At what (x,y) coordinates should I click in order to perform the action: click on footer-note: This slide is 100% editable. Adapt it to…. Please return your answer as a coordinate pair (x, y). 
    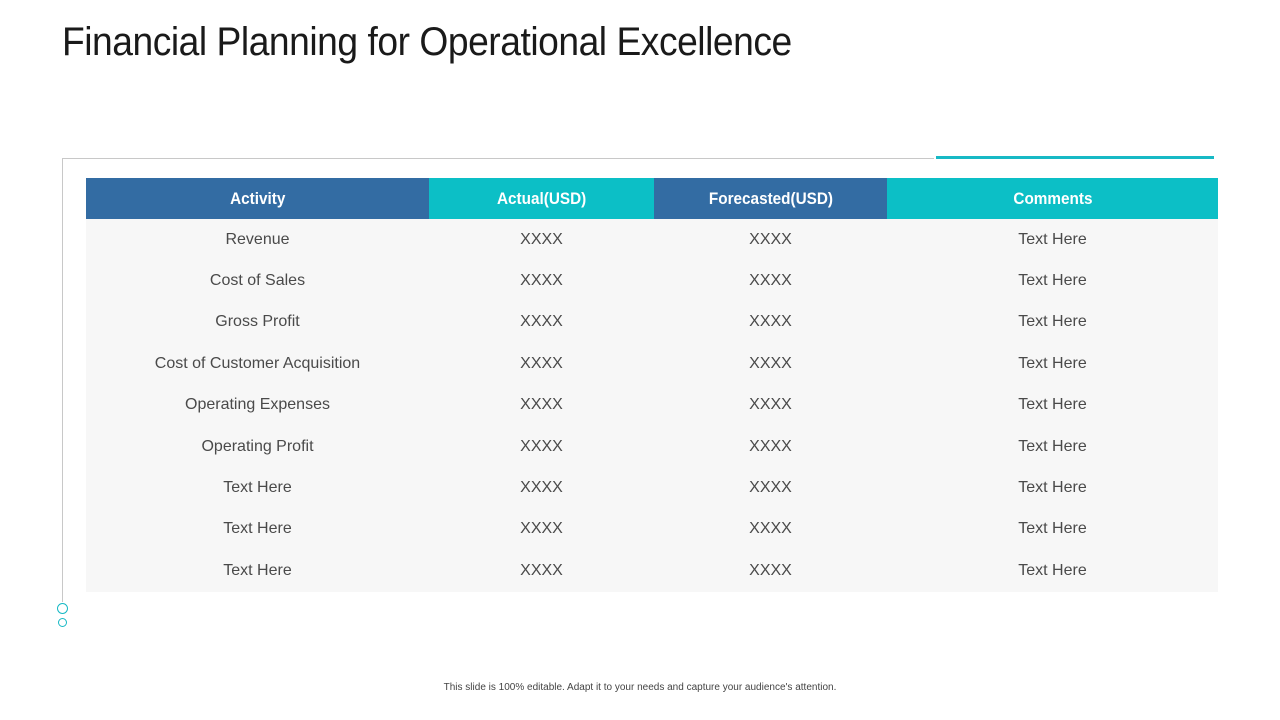
    Looking at the image, I should click on (640, 687).